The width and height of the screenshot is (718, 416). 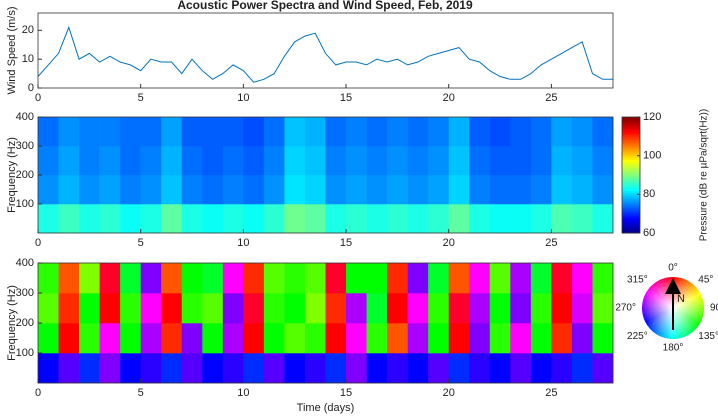 What do you see at coordinates (673, 268) in the screenshot?
I see `direction-label: 0°` at bounding box center [673, 268].